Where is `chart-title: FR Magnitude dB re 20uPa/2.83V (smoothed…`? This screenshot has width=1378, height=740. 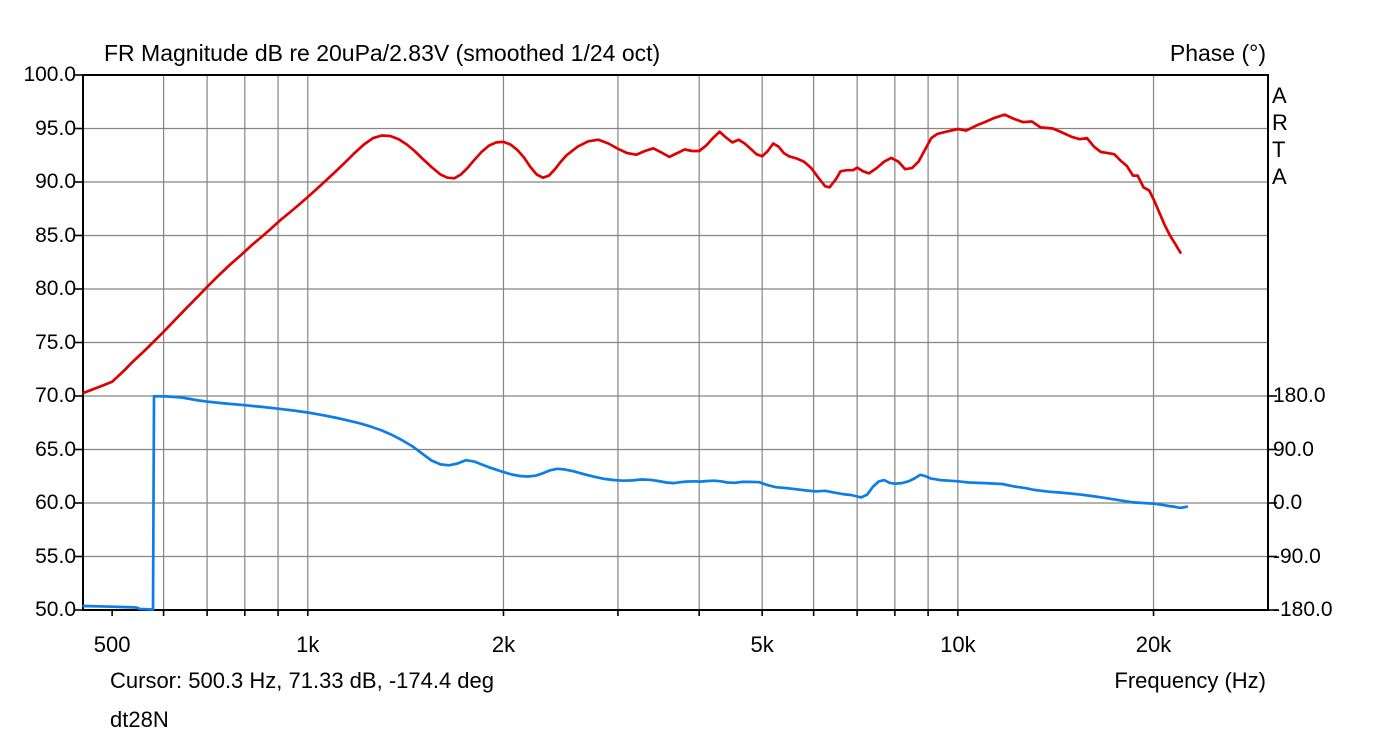
chart-title: FR Magnitude dB re 20uPa/2.83V (smoothed… is located at coordinates (382, 53).